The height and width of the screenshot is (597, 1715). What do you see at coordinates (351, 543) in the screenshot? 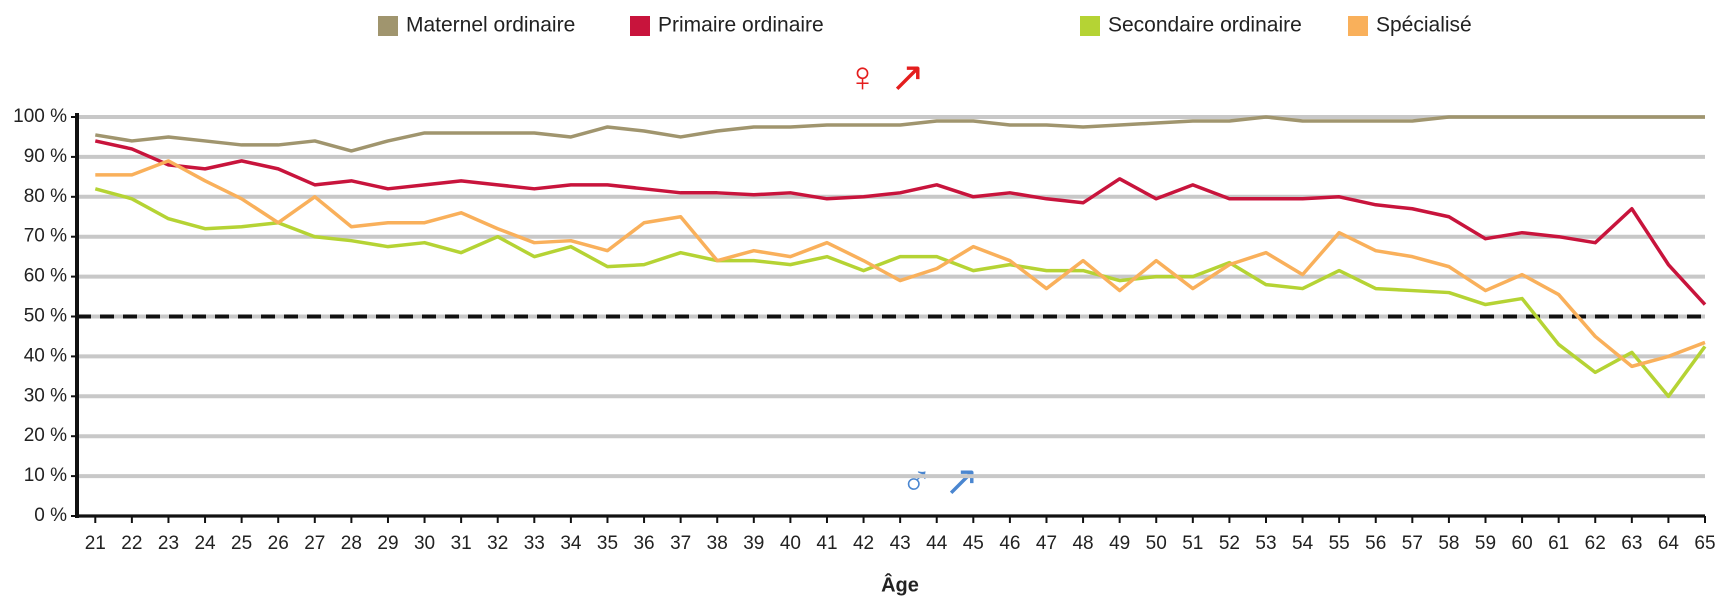
I see `x-tick-label: 28` at bounding box center [351, 543].